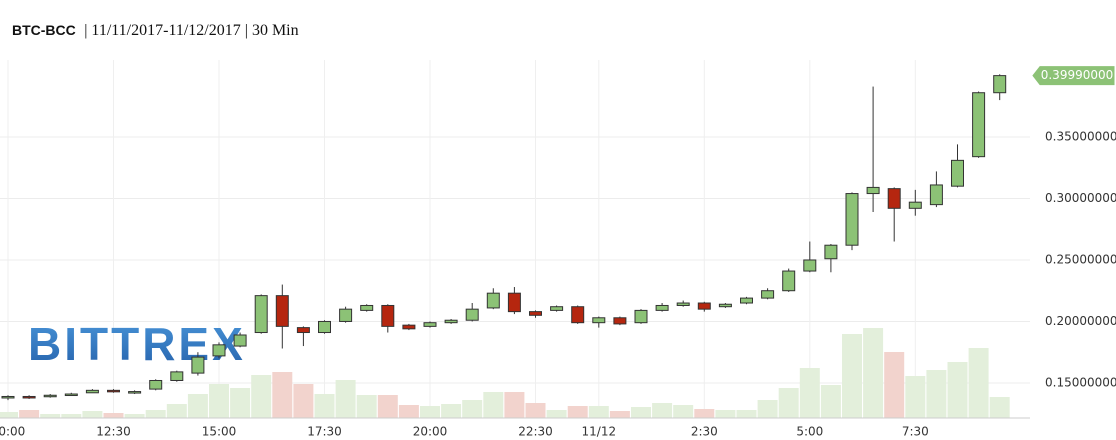  Describe the element at coordinates (535, 432) in the screenshot. I see `x-tick-label: 22:30` at that location.